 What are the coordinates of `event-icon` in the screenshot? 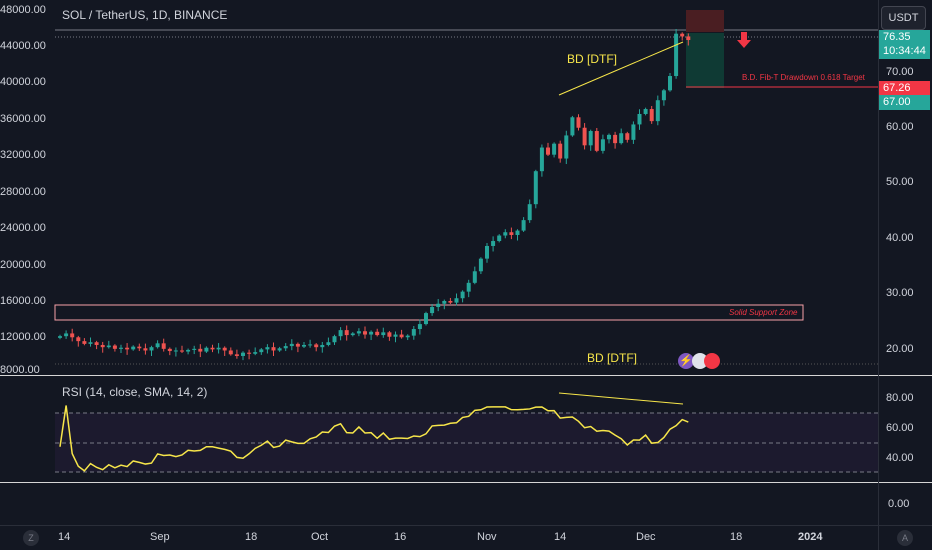 It's located at (712, 361).